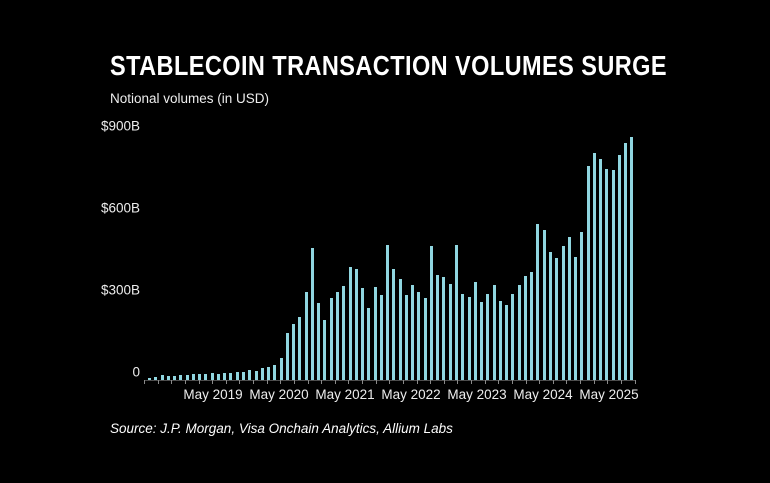  Describe the element at coordinates (213, 394) in the screenshot. I see `x-axis-label: May 2019` at that location.